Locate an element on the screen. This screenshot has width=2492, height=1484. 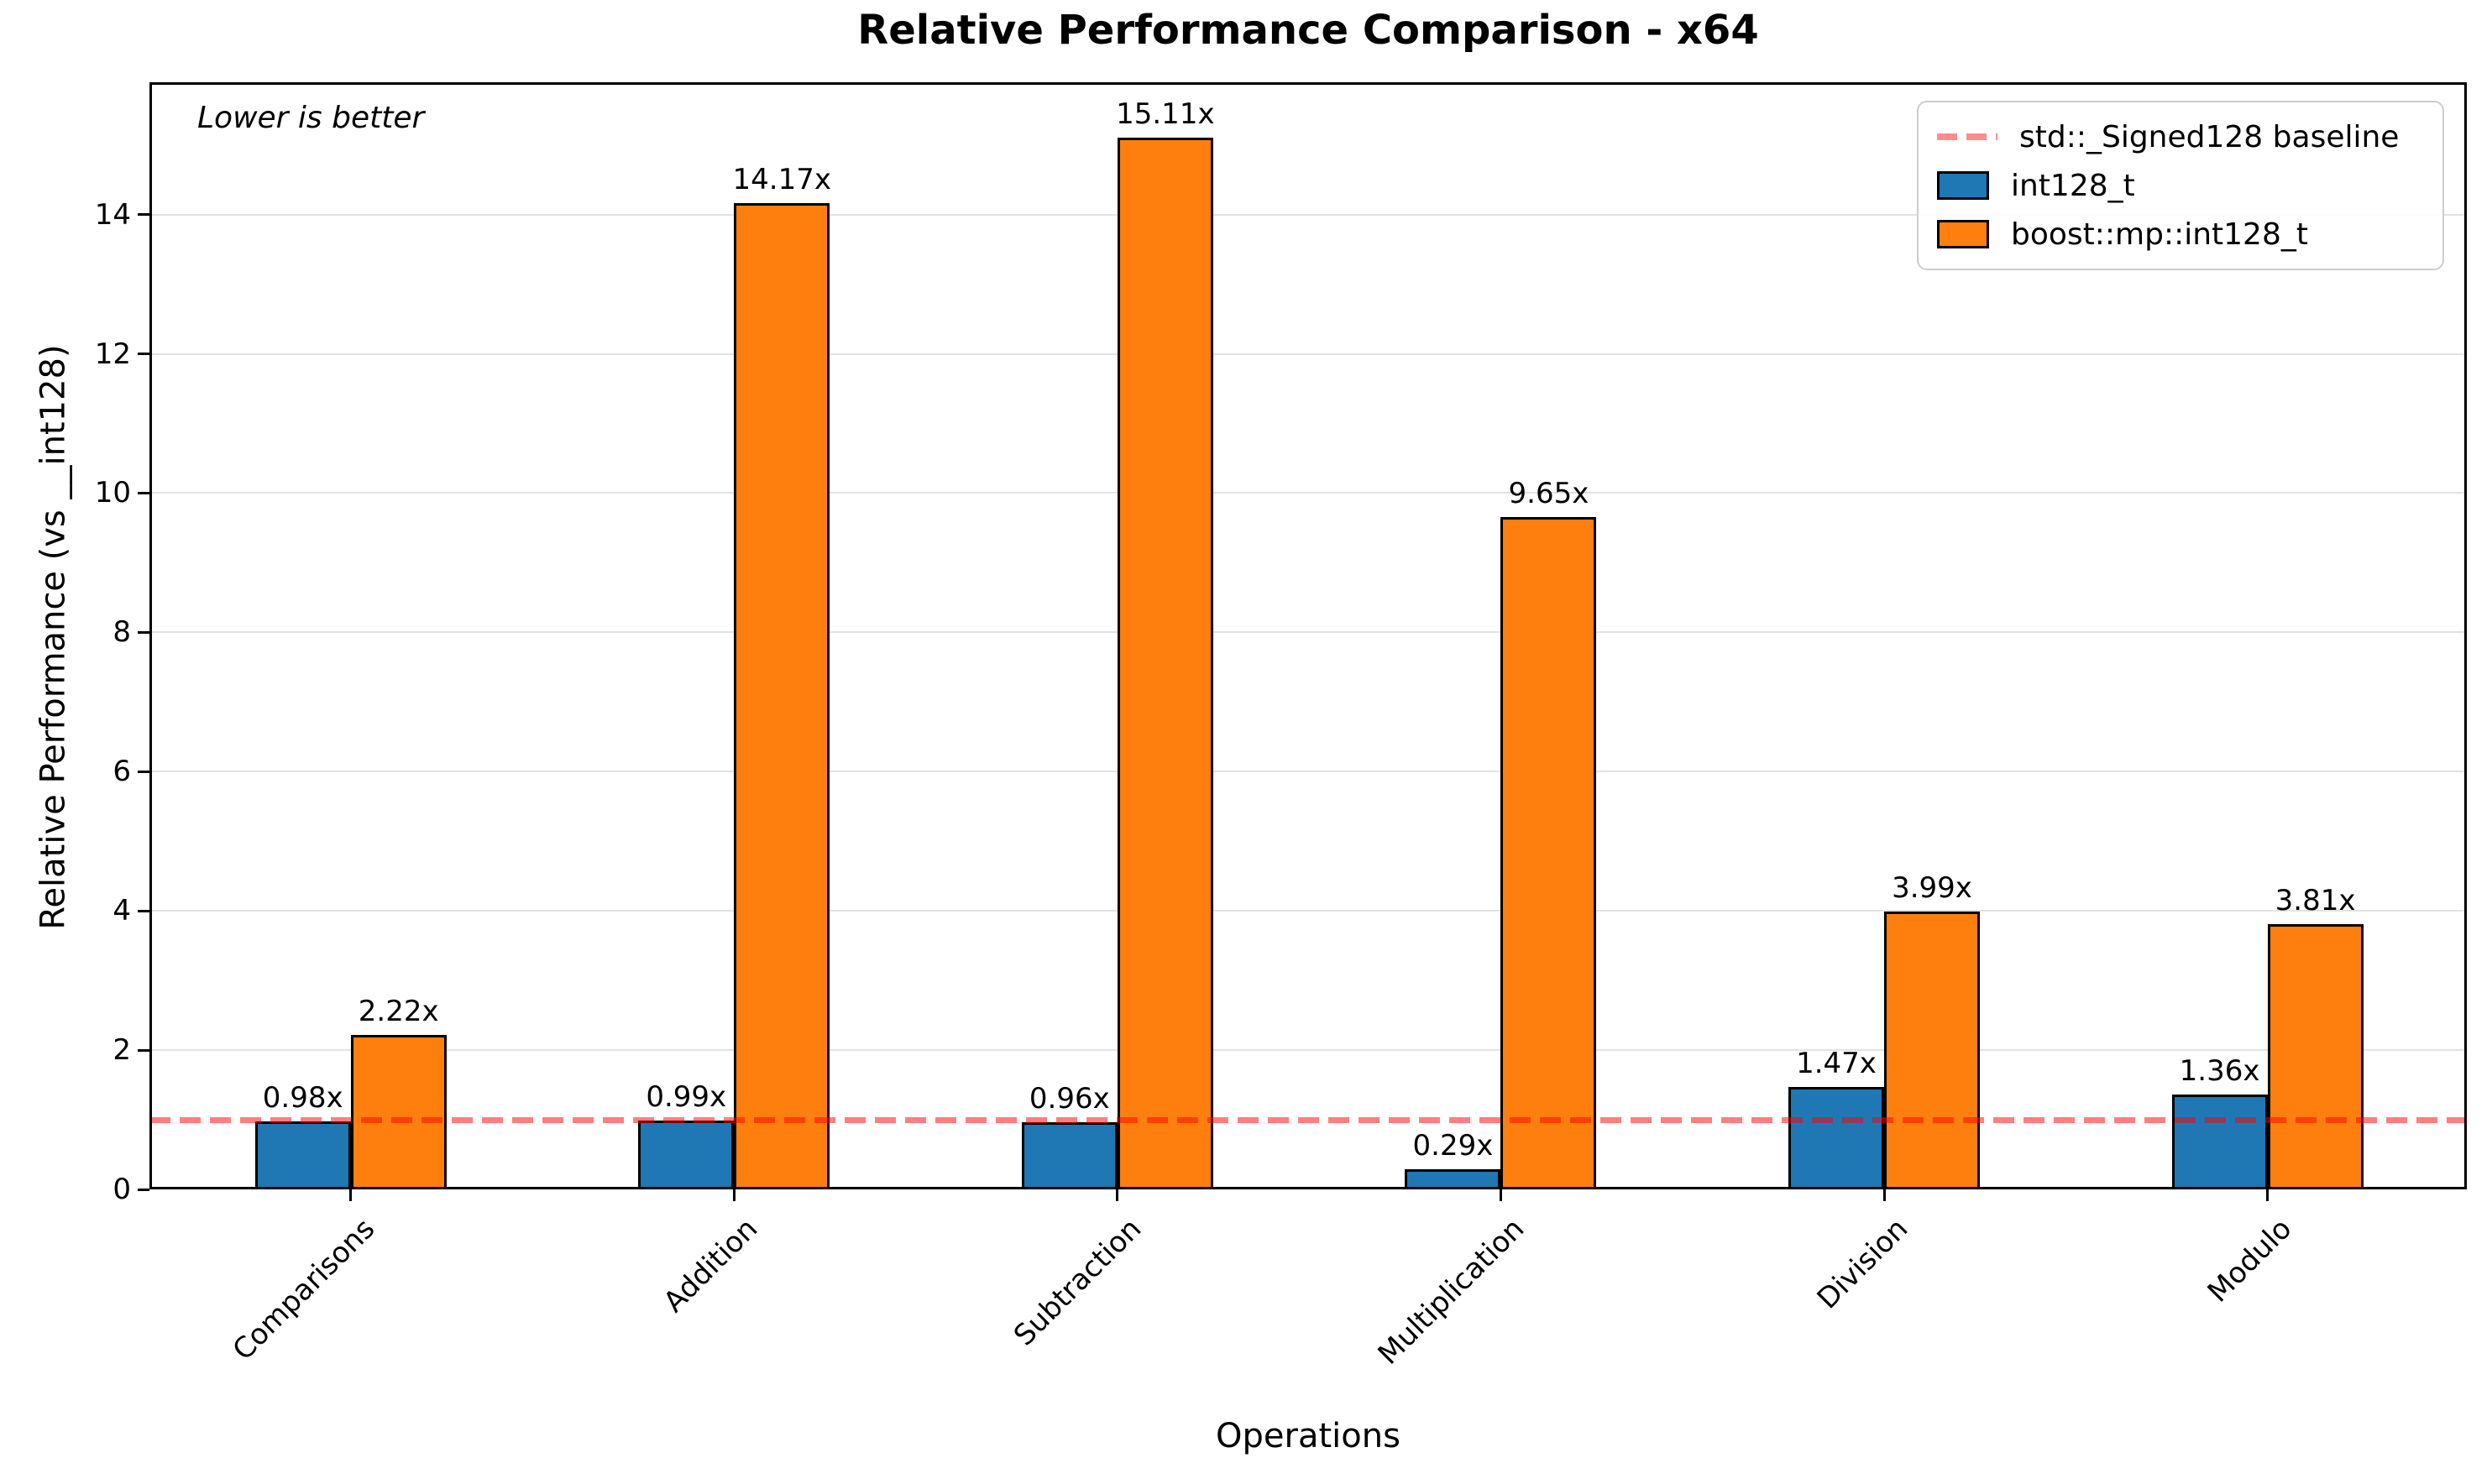
bar-boost-mp-int128-t-multiplication is located at coordinates (1548, 853).